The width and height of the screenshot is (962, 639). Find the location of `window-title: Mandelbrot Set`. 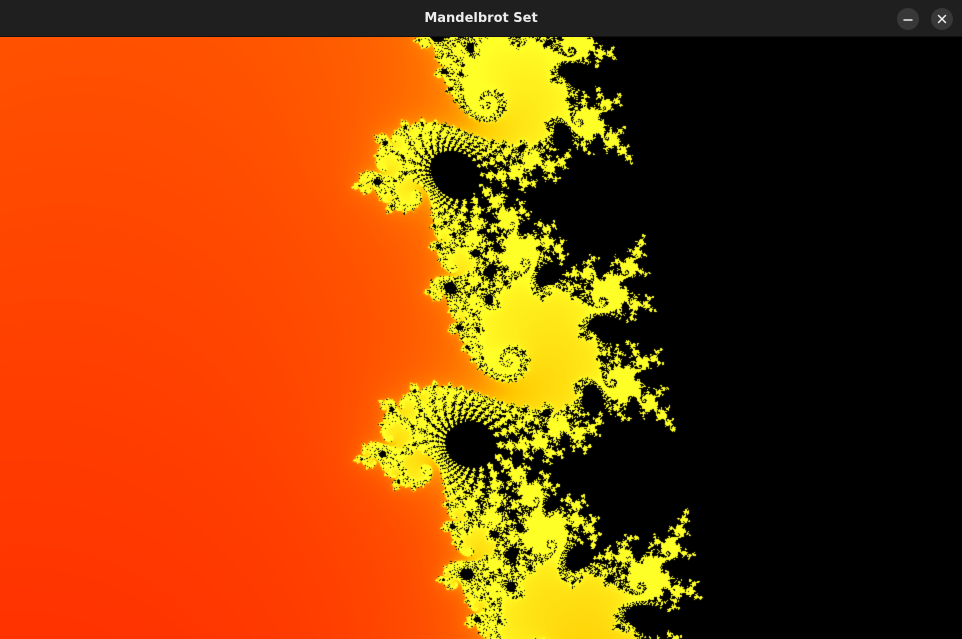

window-title: Mandelbrot Set is located at coordinates (481, 18).